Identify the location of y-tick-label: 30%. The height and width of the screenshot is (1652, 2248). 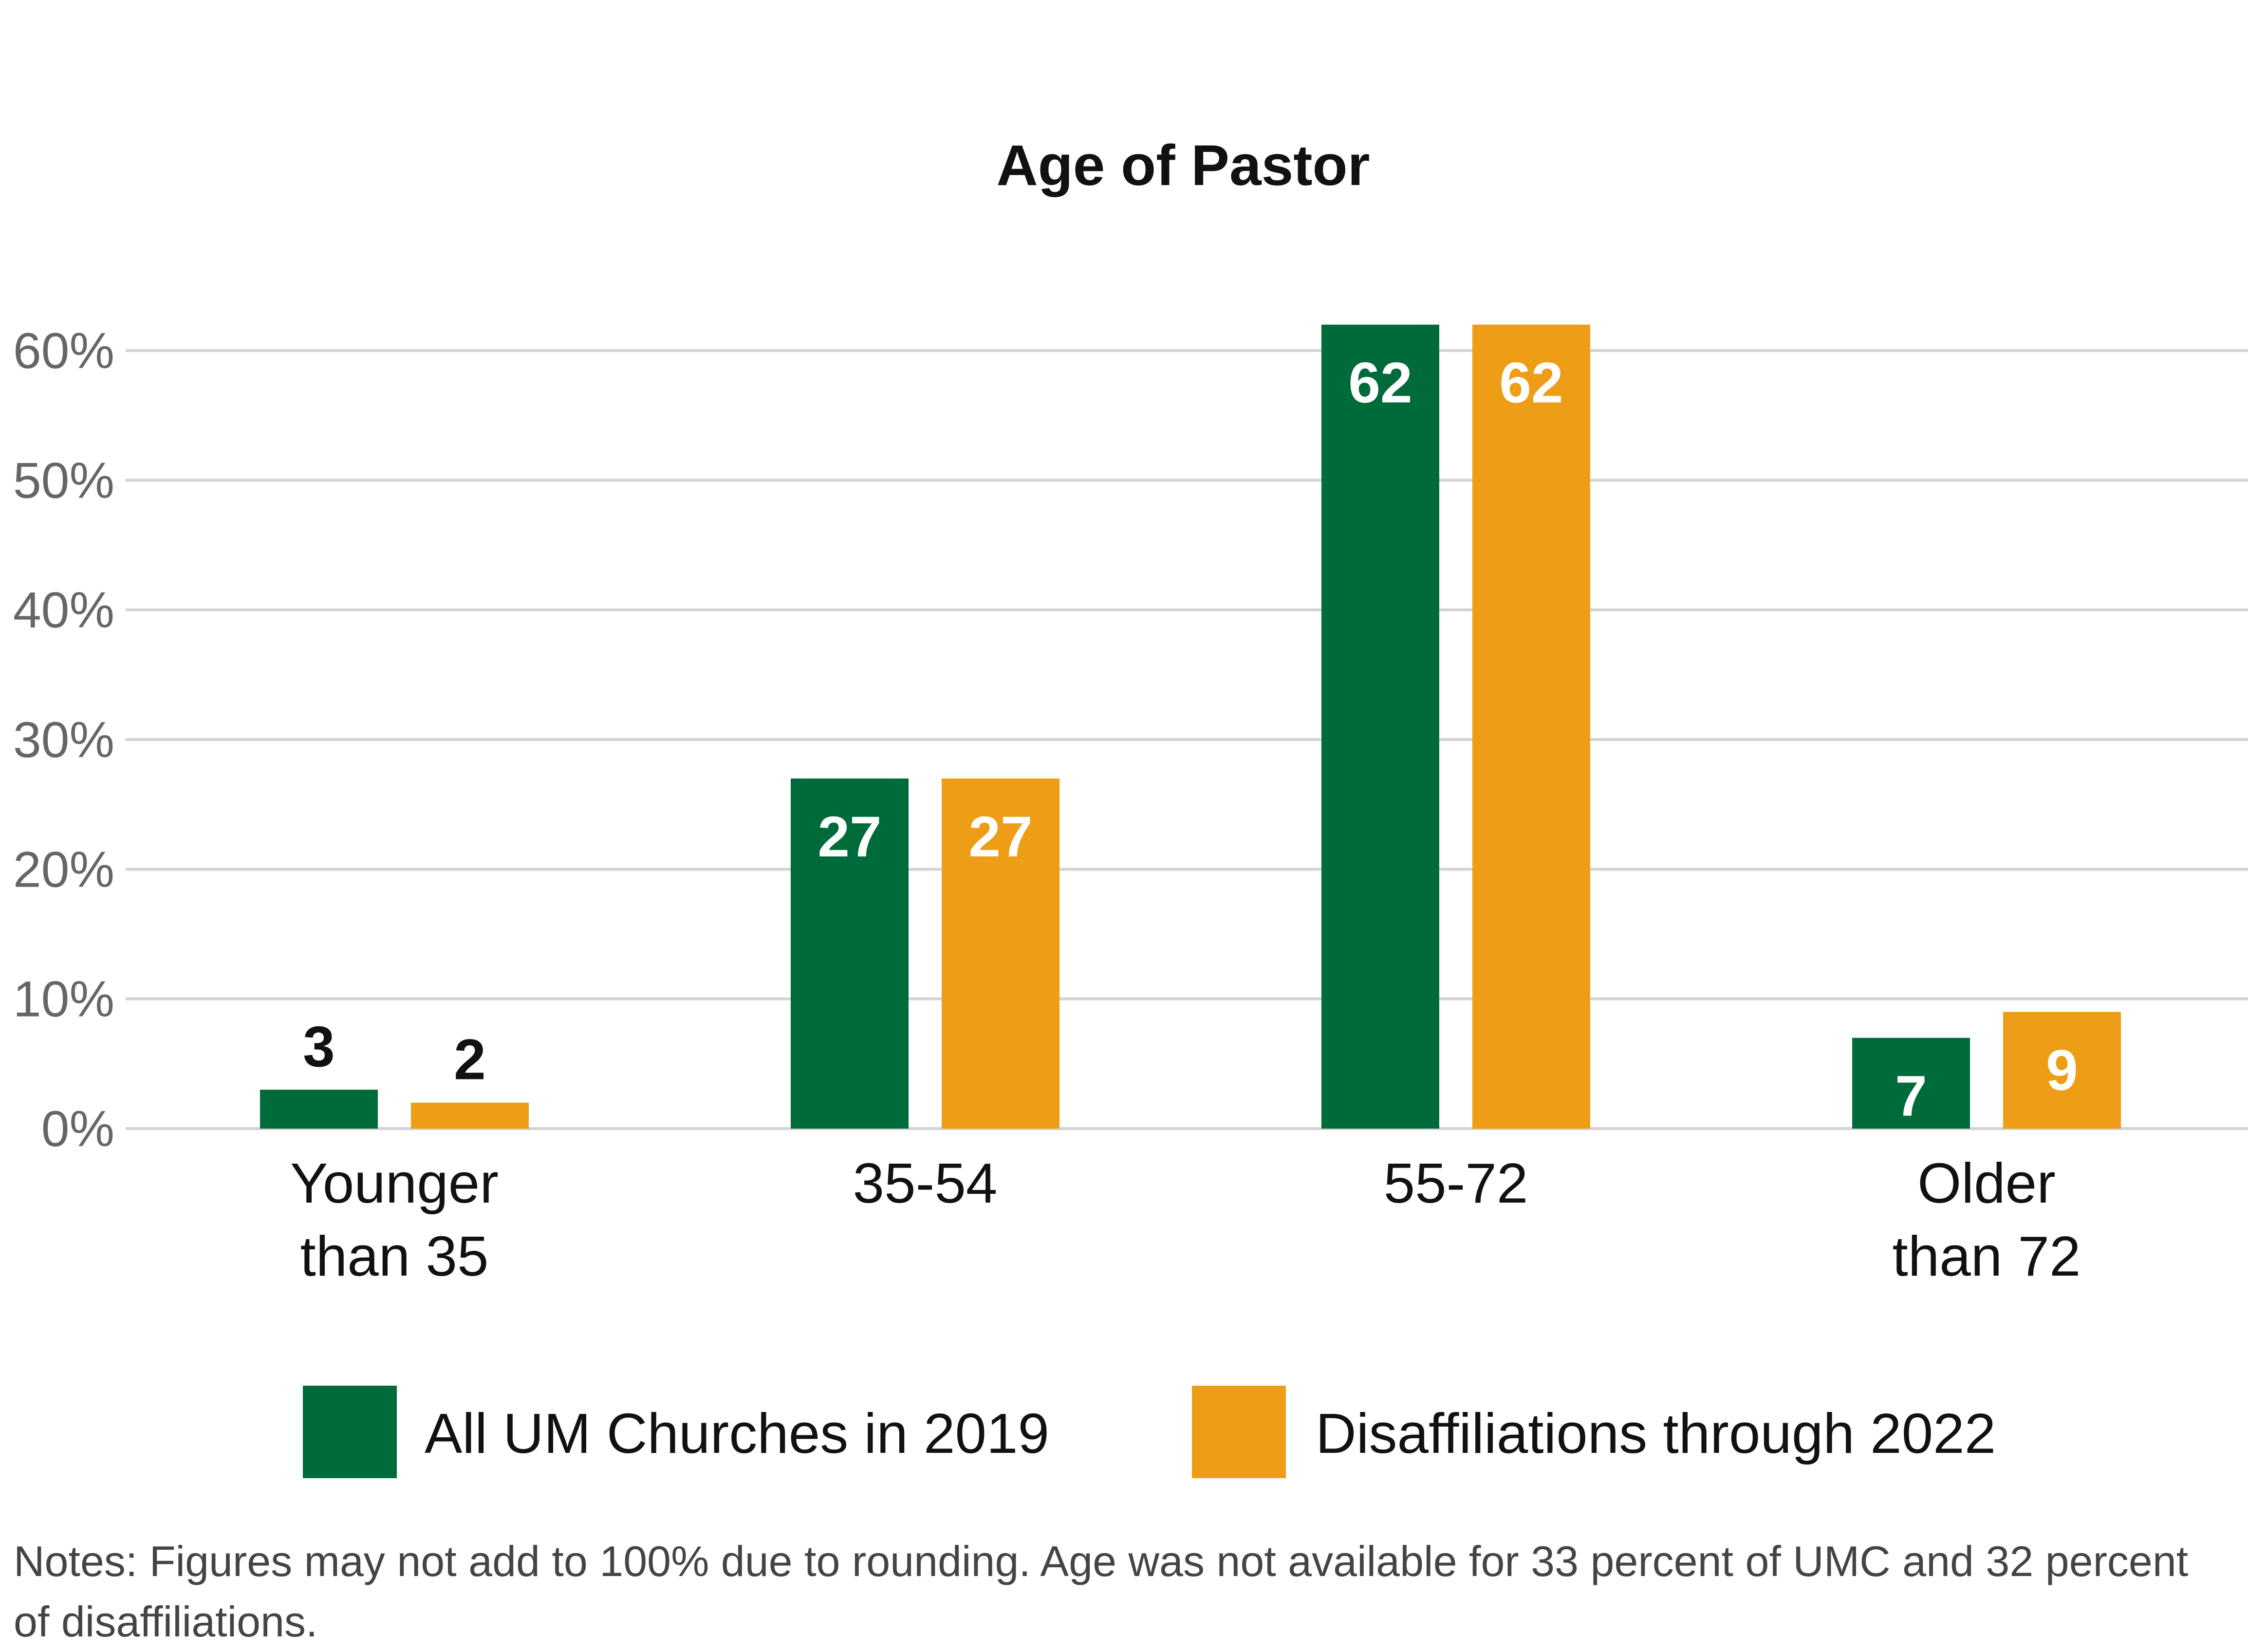
(63, 740).